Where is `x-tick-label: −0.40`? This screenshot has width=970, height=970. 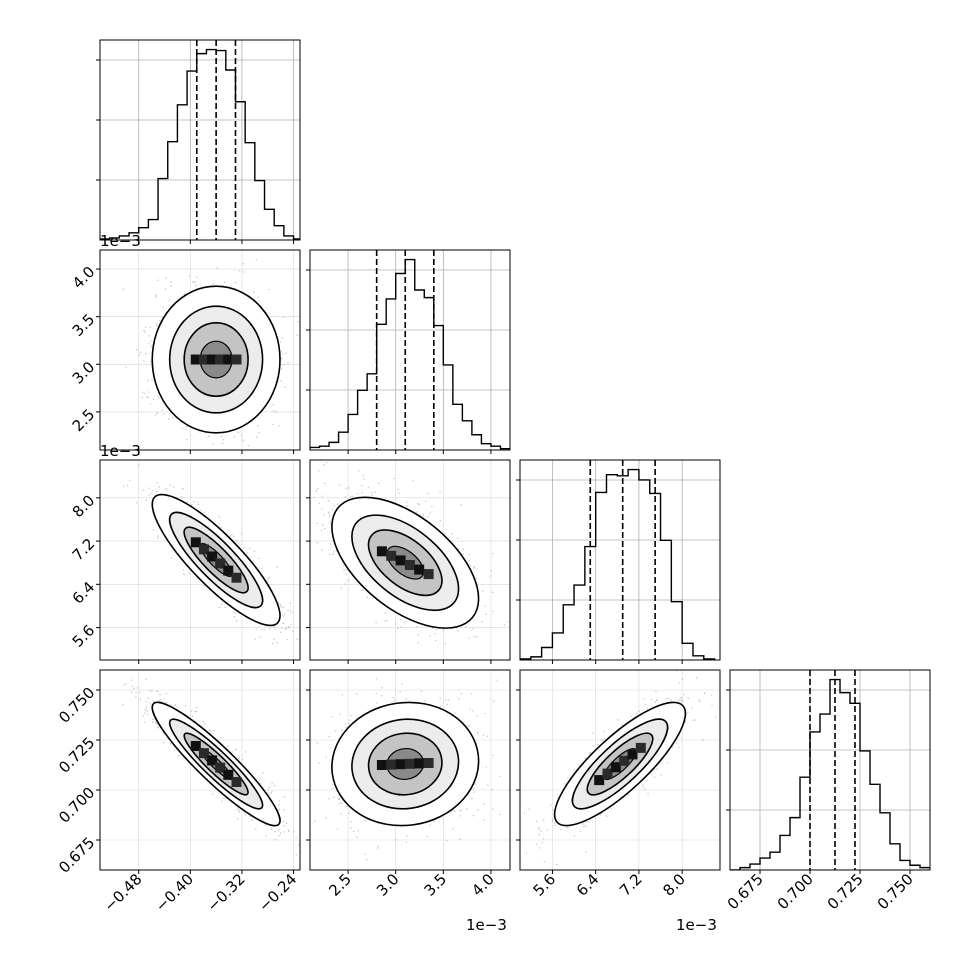 x-tick-label: −0.40 is located at coordinates (174, 892).